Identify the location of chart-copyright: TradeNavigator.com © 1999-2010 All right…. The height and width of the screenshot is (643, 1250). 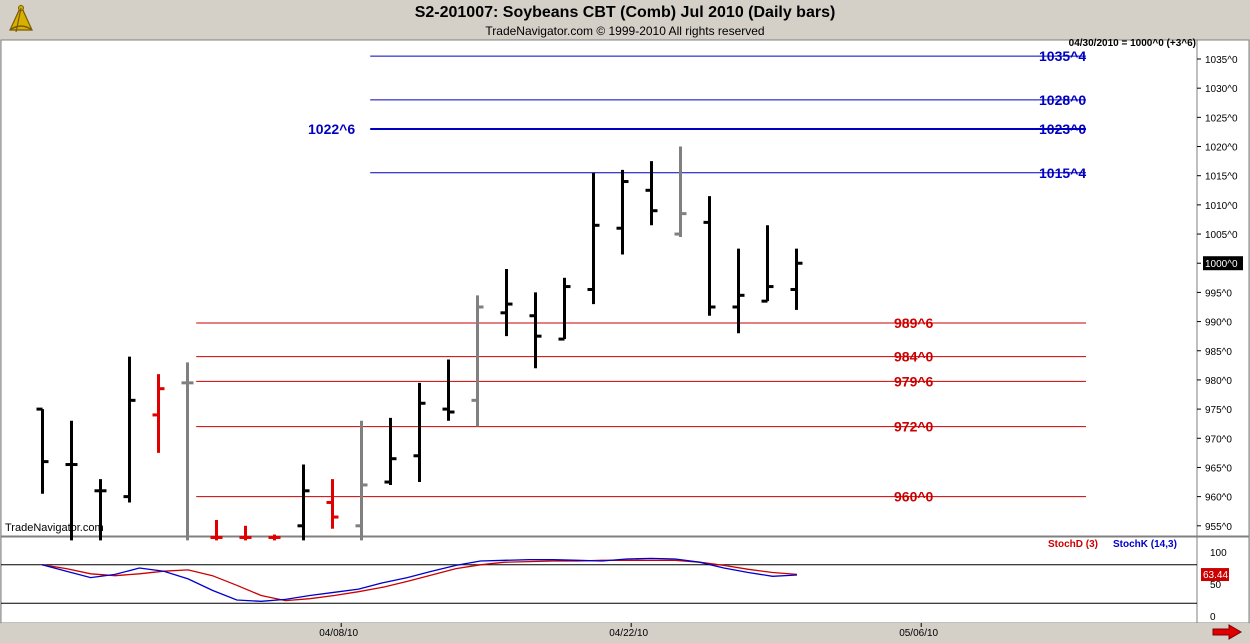
(625, 31).